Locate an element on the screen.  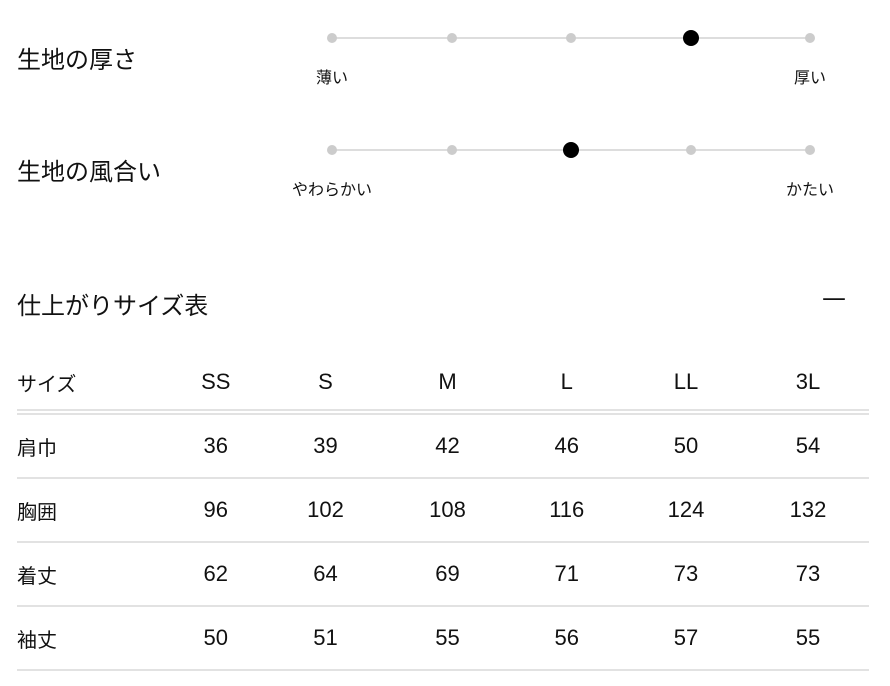
measurement-cell: 96 is located at coordinates (215, 509).